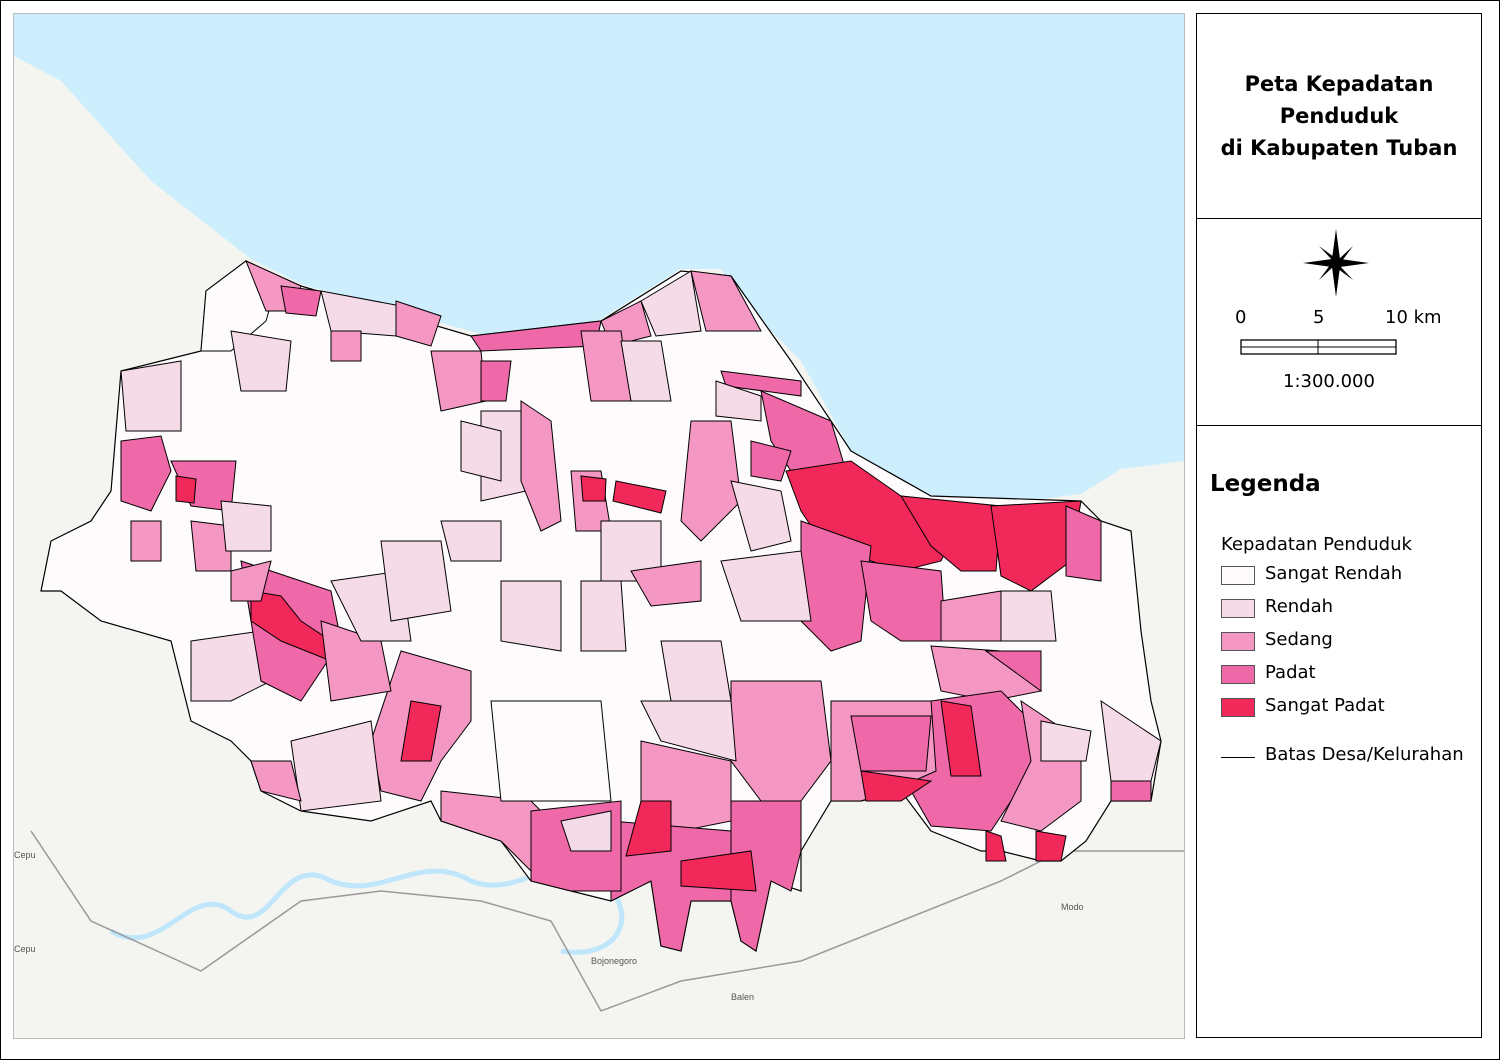 The height and width of the screenshot is (1060, 1500). I want to click on scale-panel: 0 5 10 km 1:300.000, so click(1339, 322).